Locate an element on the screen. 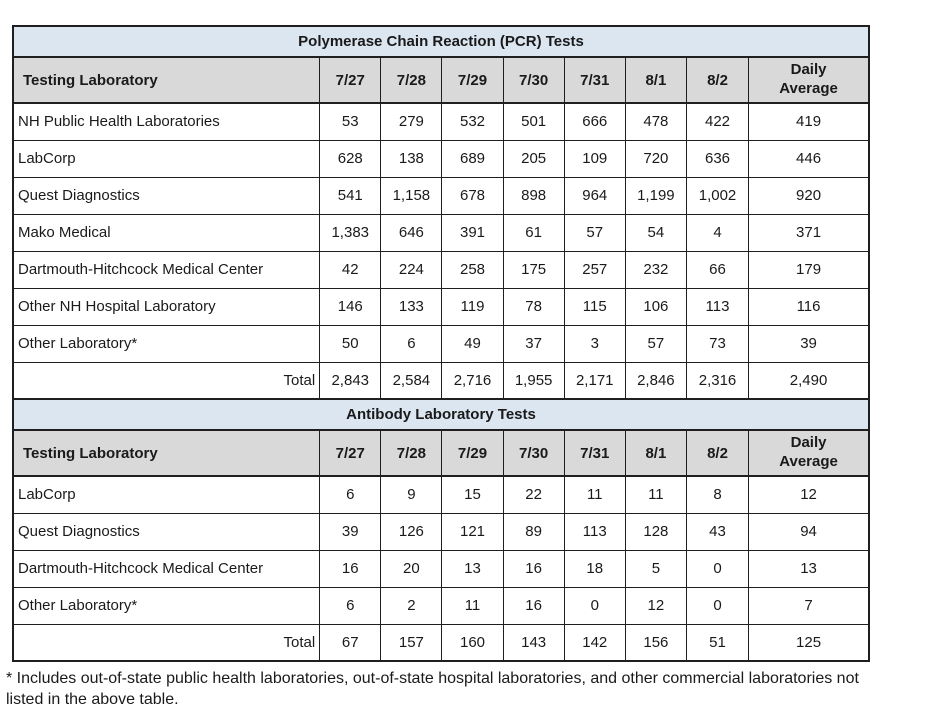  value-cell: 9 is located at coordinates (411, 494).